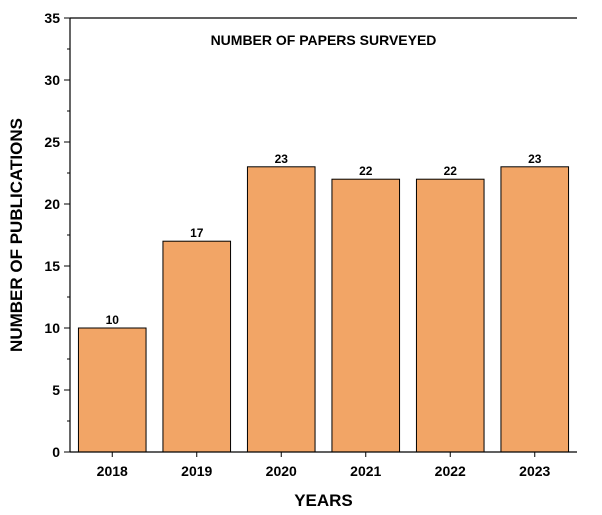 This screenshot has width=602, height=515. Describe the element at coordinates (282, 159) in the screenshot. I see `data-label-2020: 23` at that location.